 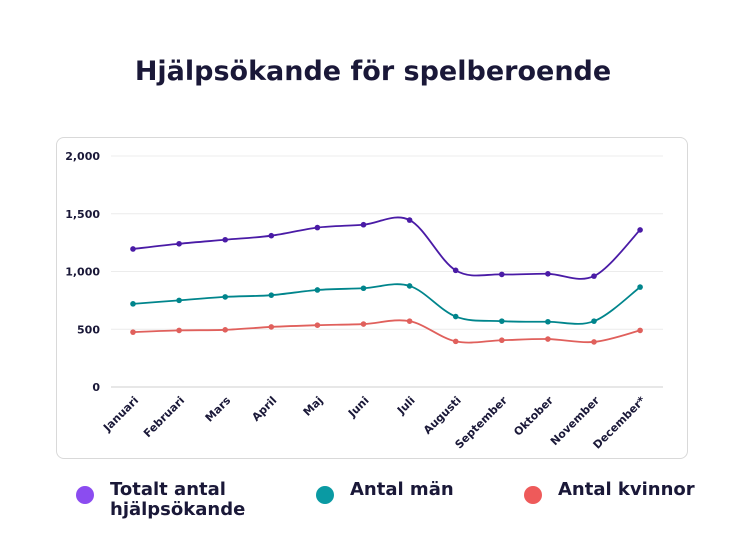 What do you see at coordinates (313, 406) in the screenshot?
I see `x-tick-label: Maj` at bounding box center [313, 406].